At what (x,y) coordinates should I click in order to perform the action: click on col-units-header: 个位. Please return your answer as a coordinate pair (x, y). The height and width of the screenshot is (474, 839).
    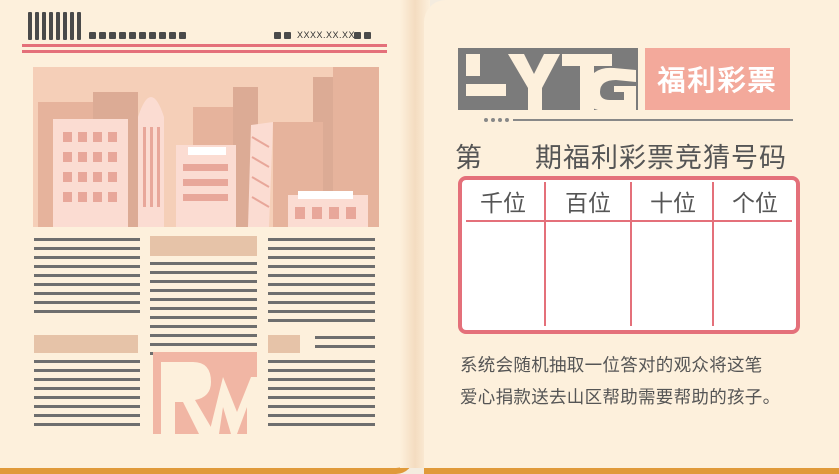
    Looking at the image, I should click on (755, 203).